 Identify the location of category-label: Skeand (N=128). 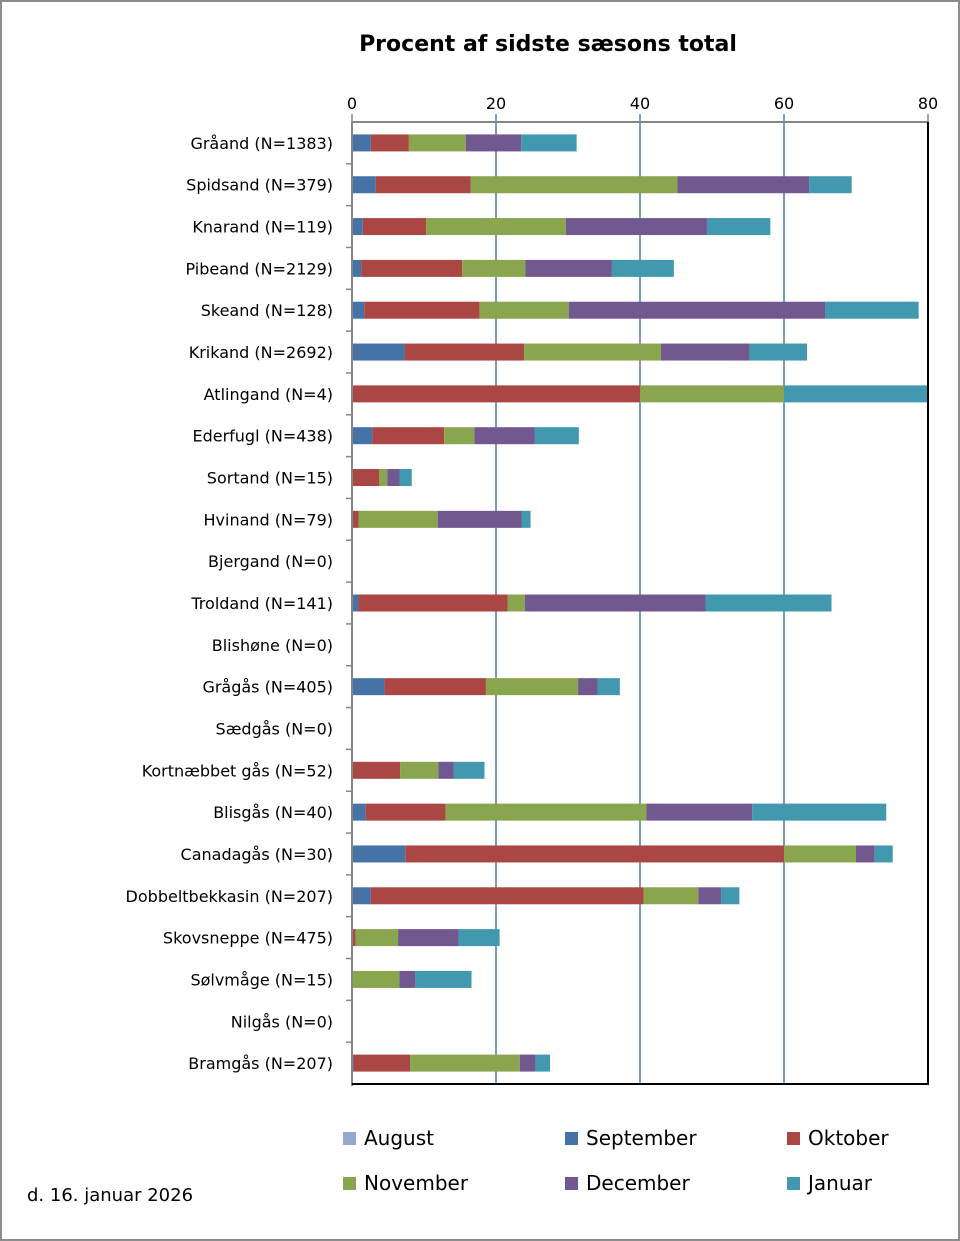
(267, 310).